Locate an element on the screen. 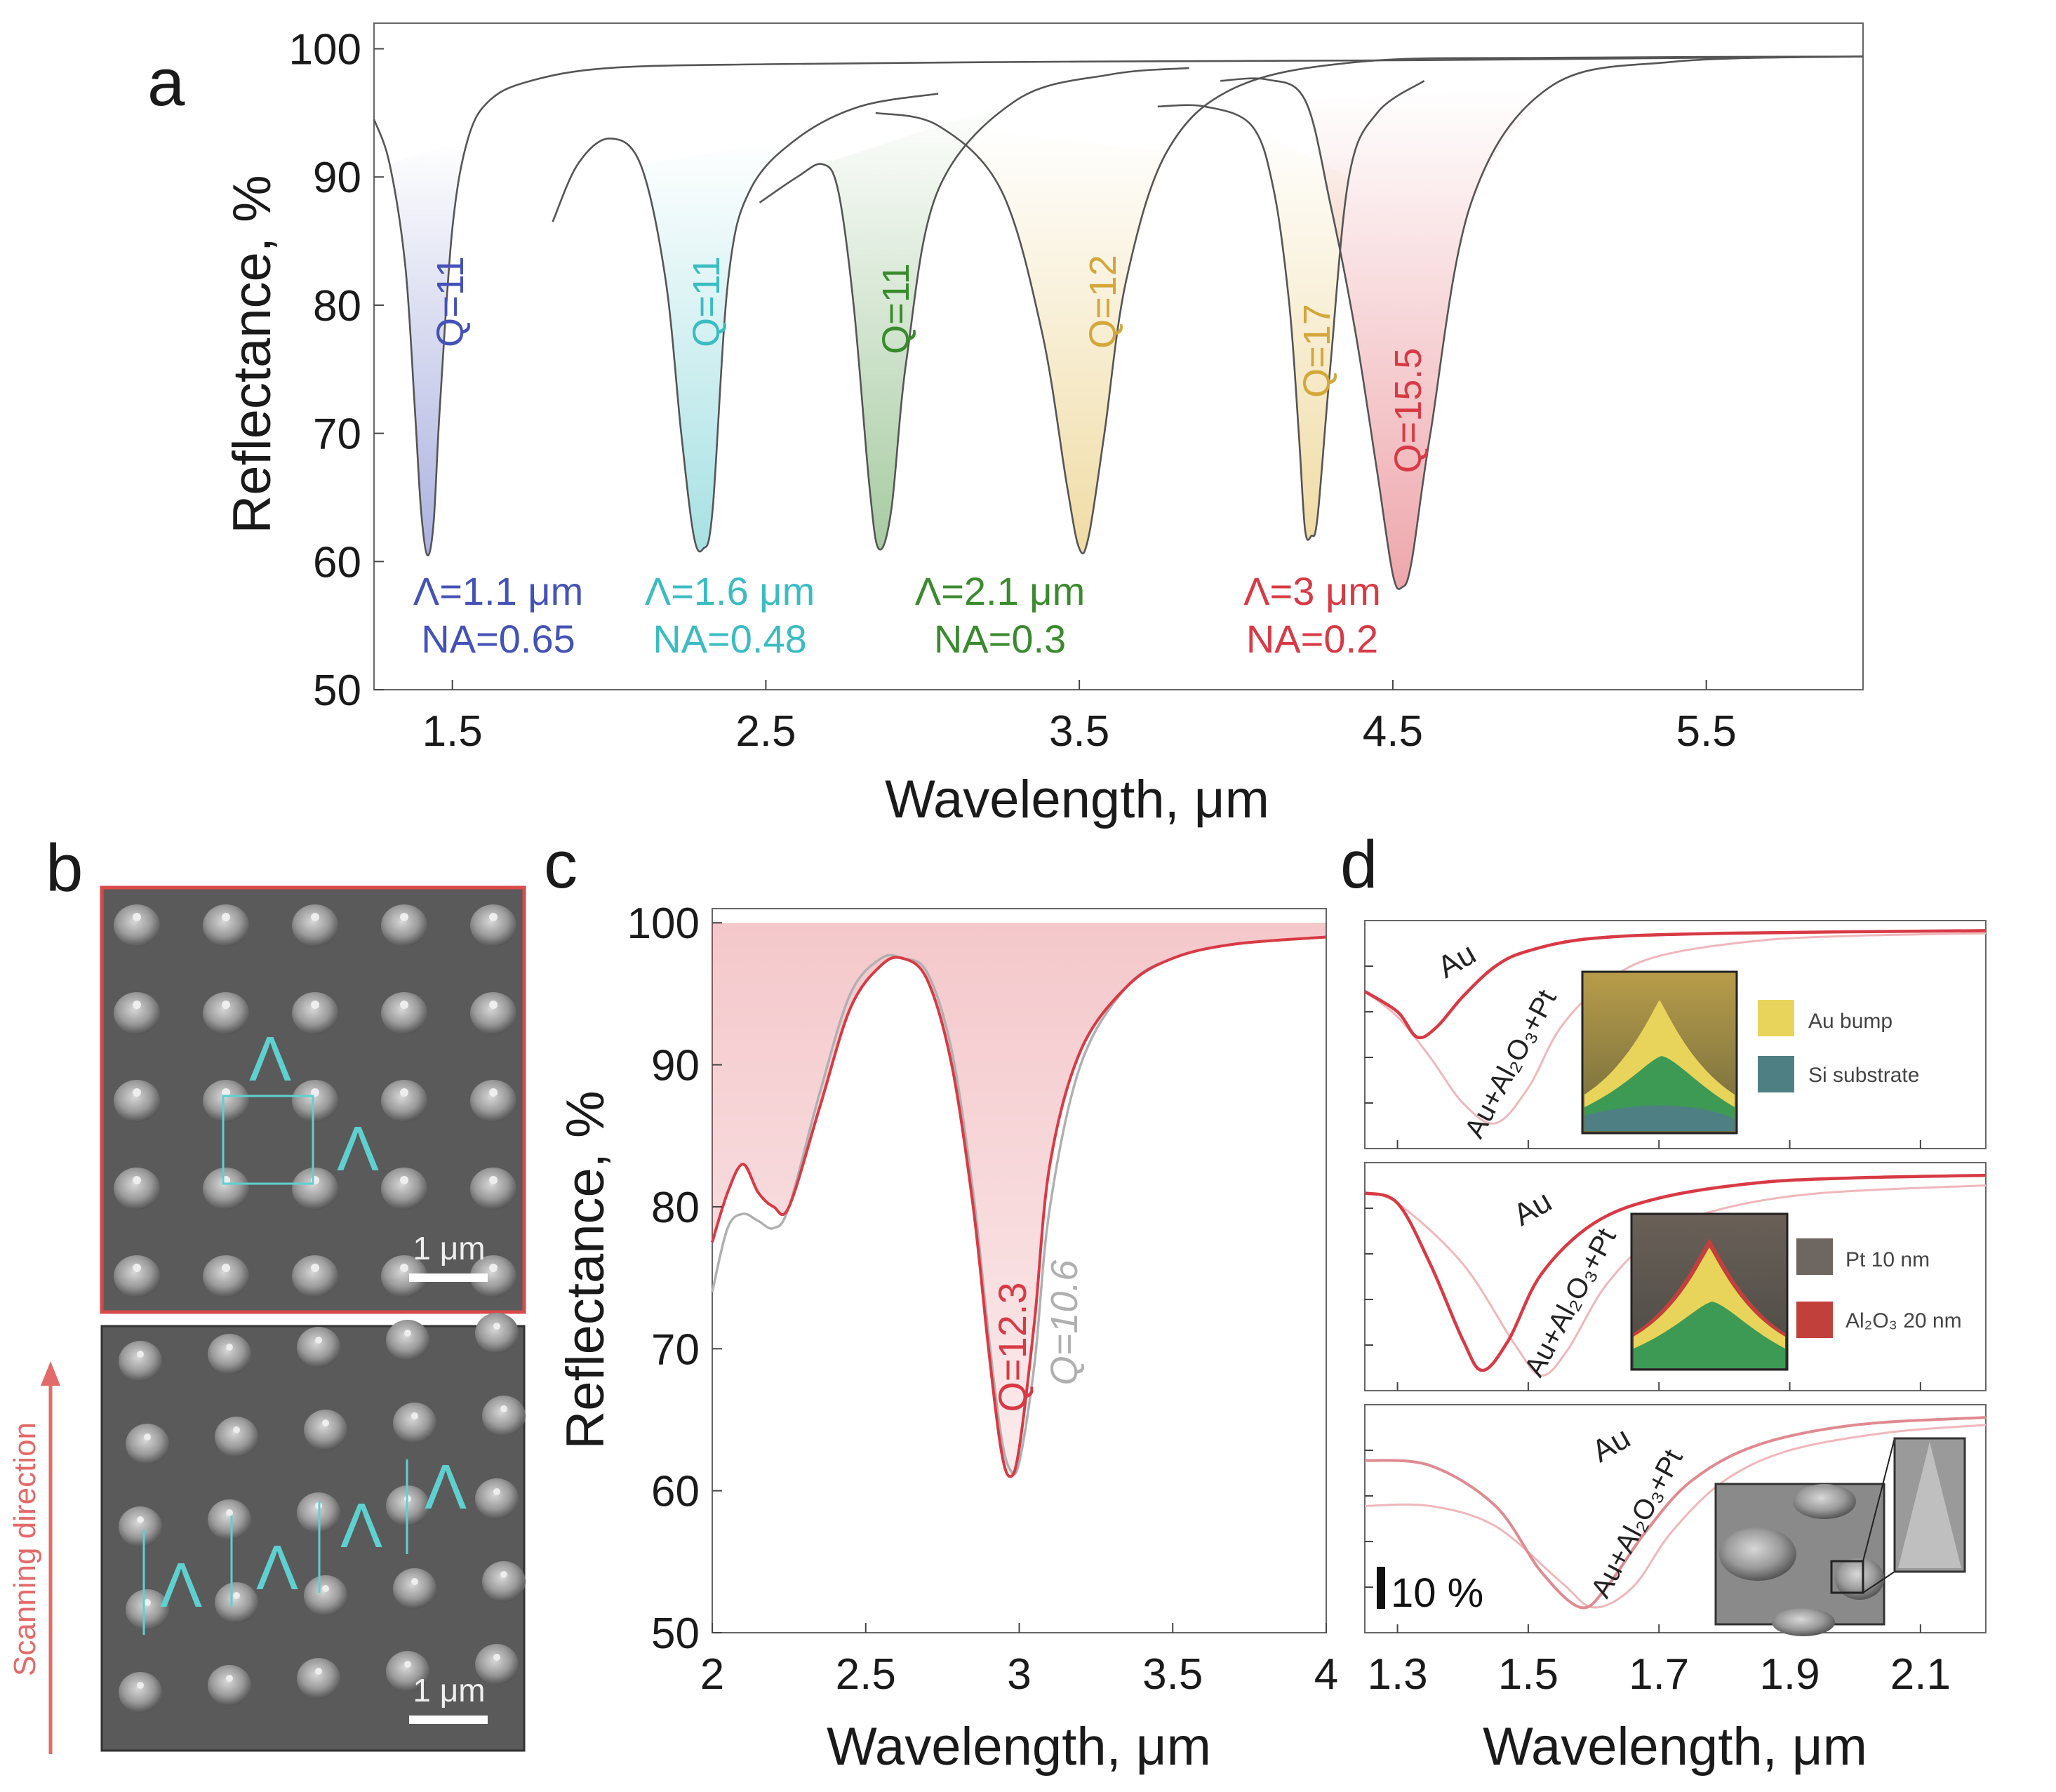 The width and height of the screenshot is (2056, 1792). y-tick-label: 50 is located at coordinates (337, 691).